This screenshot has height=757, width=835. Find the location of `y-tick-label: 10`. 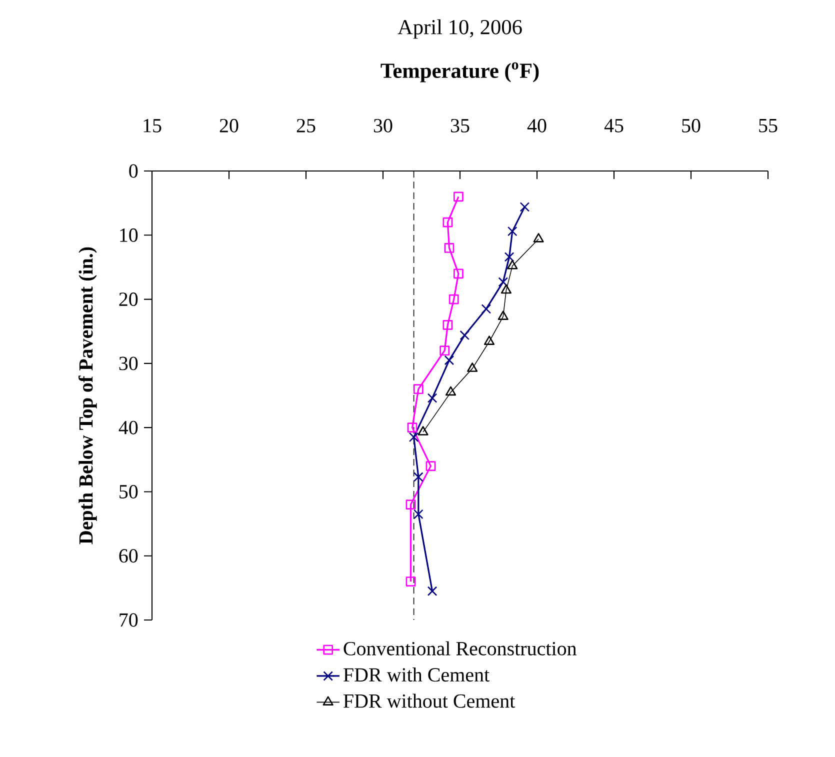

y-tick-label: 10 is located at coordinates (129, 235).